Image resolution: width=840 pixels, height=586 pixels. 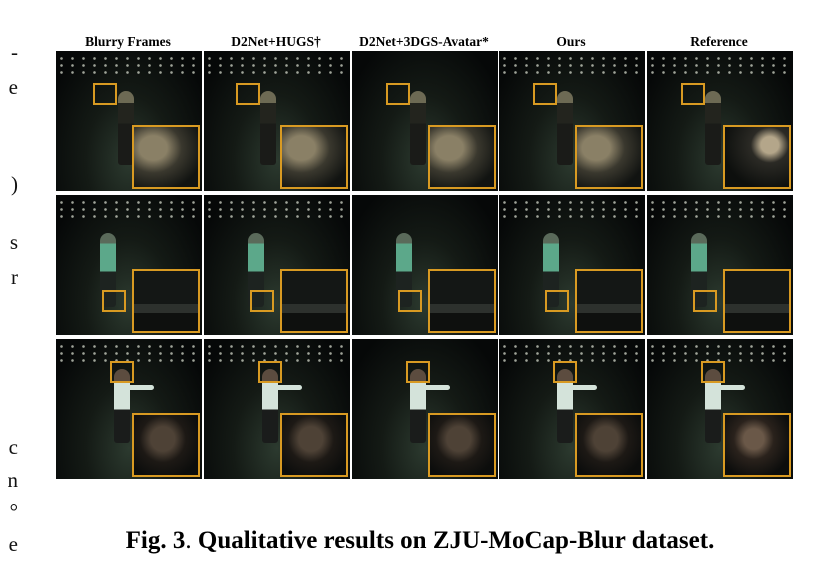 I want to click on image-reference-row2, so click(x=720, y=265).